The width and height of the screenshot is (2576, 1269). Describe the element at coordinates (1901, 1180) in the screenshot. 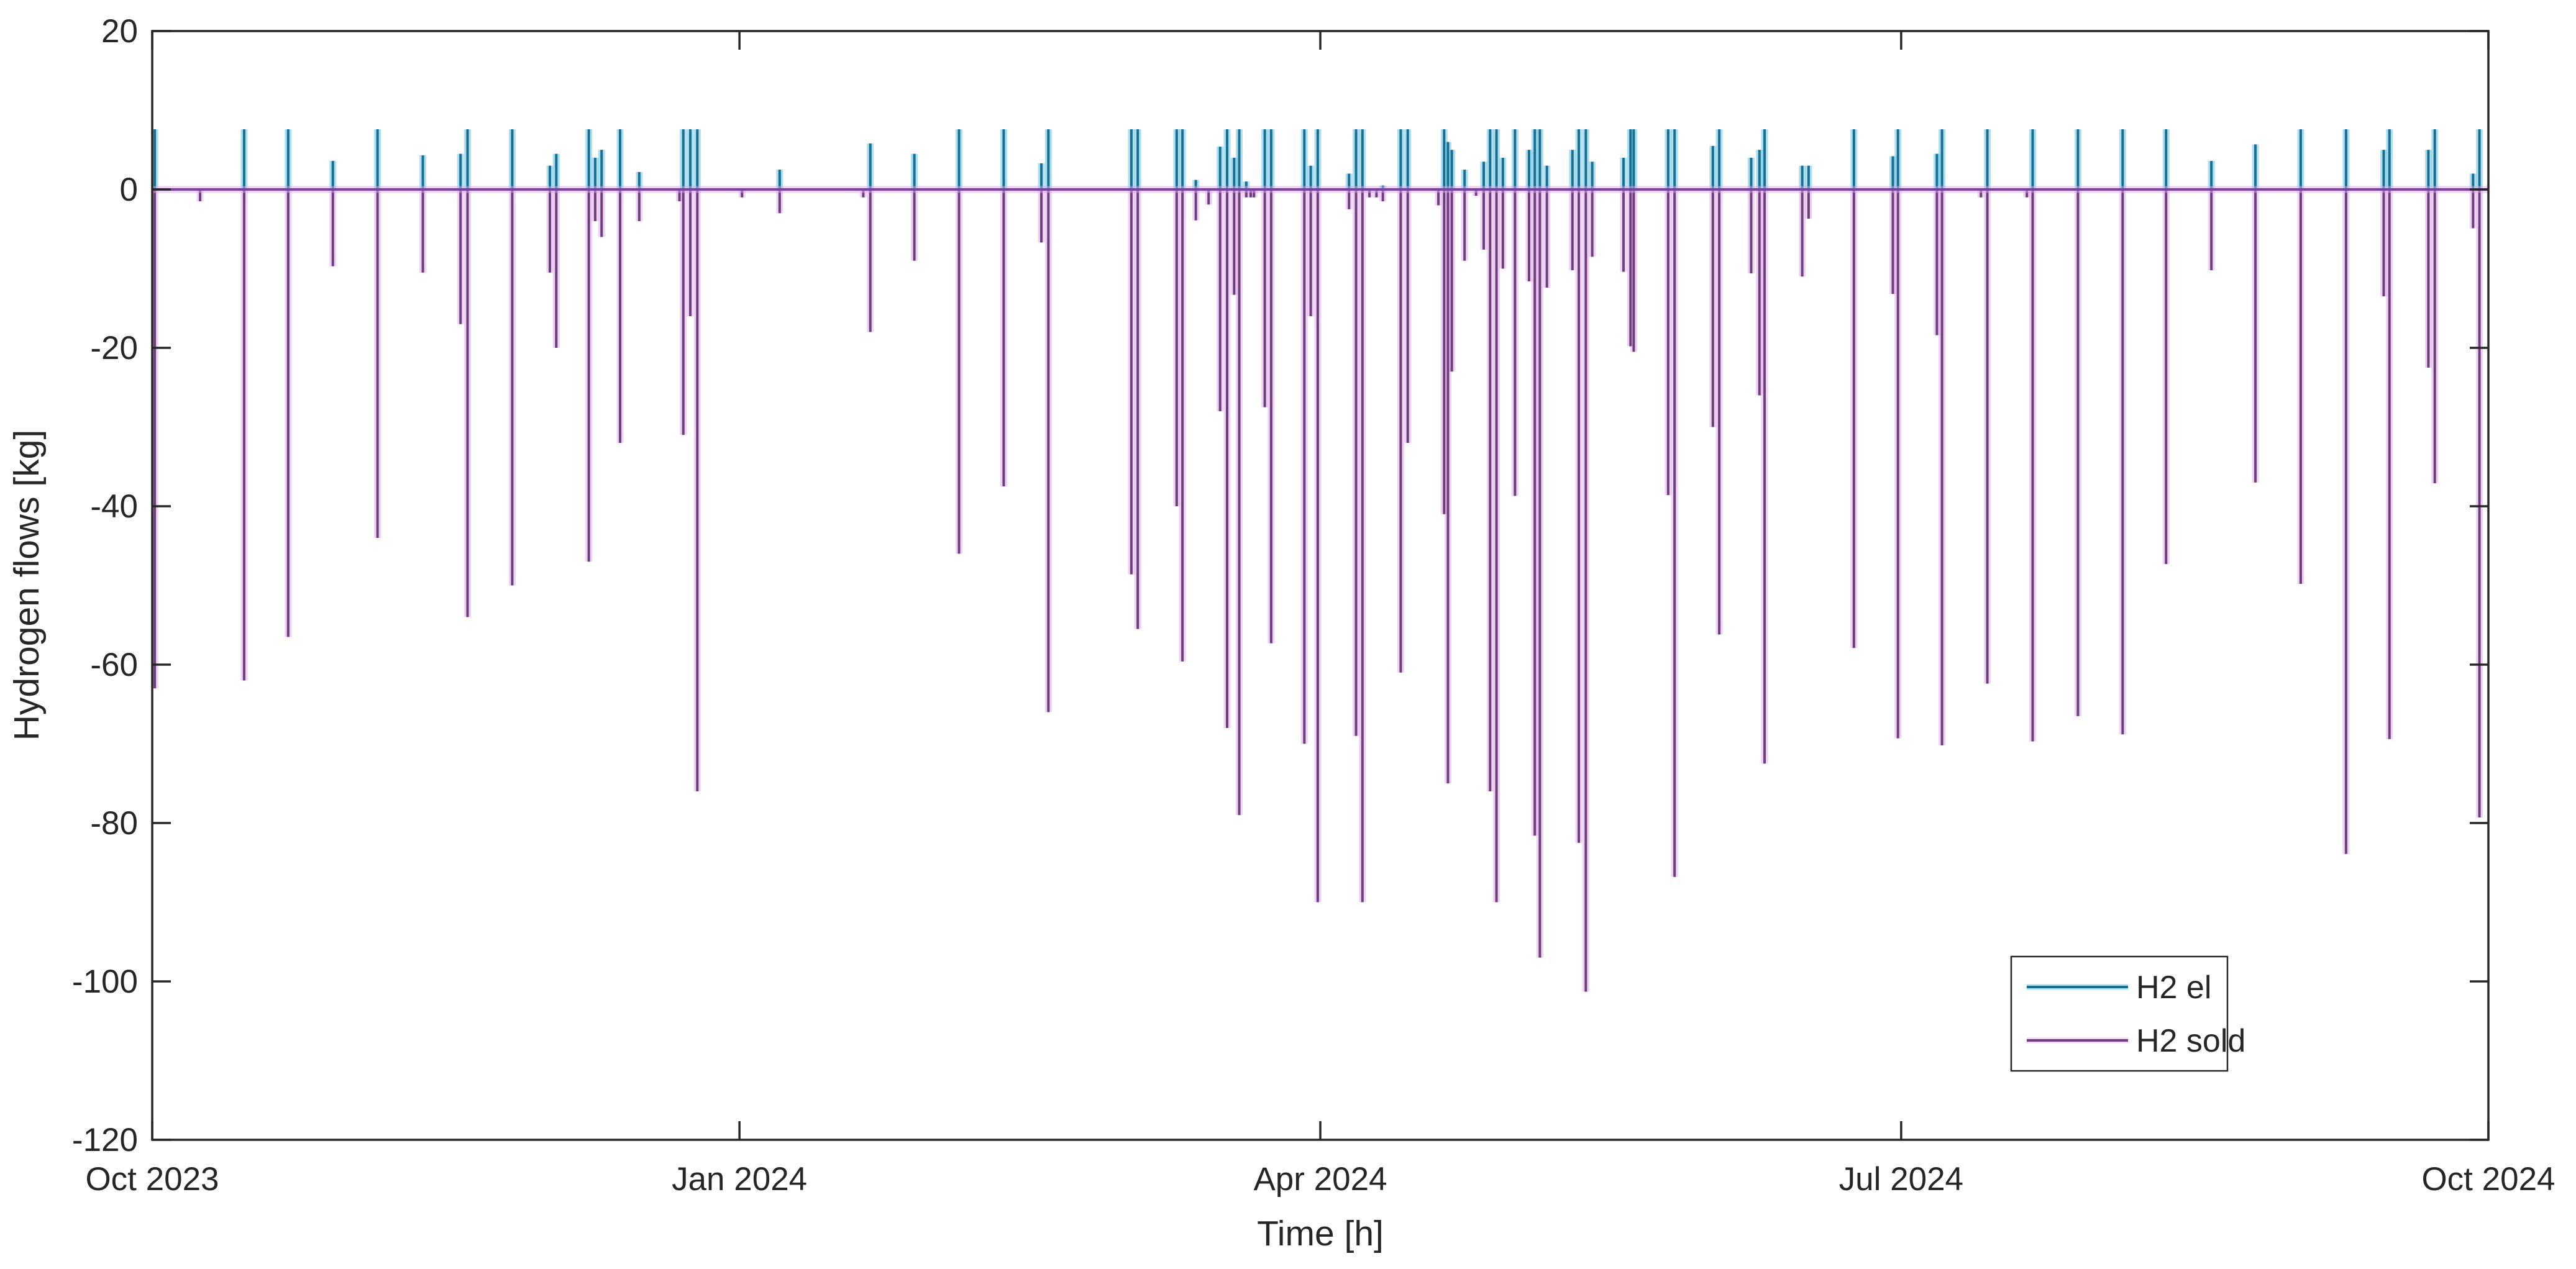

I see `svg-text: Jul 2024` at that location.